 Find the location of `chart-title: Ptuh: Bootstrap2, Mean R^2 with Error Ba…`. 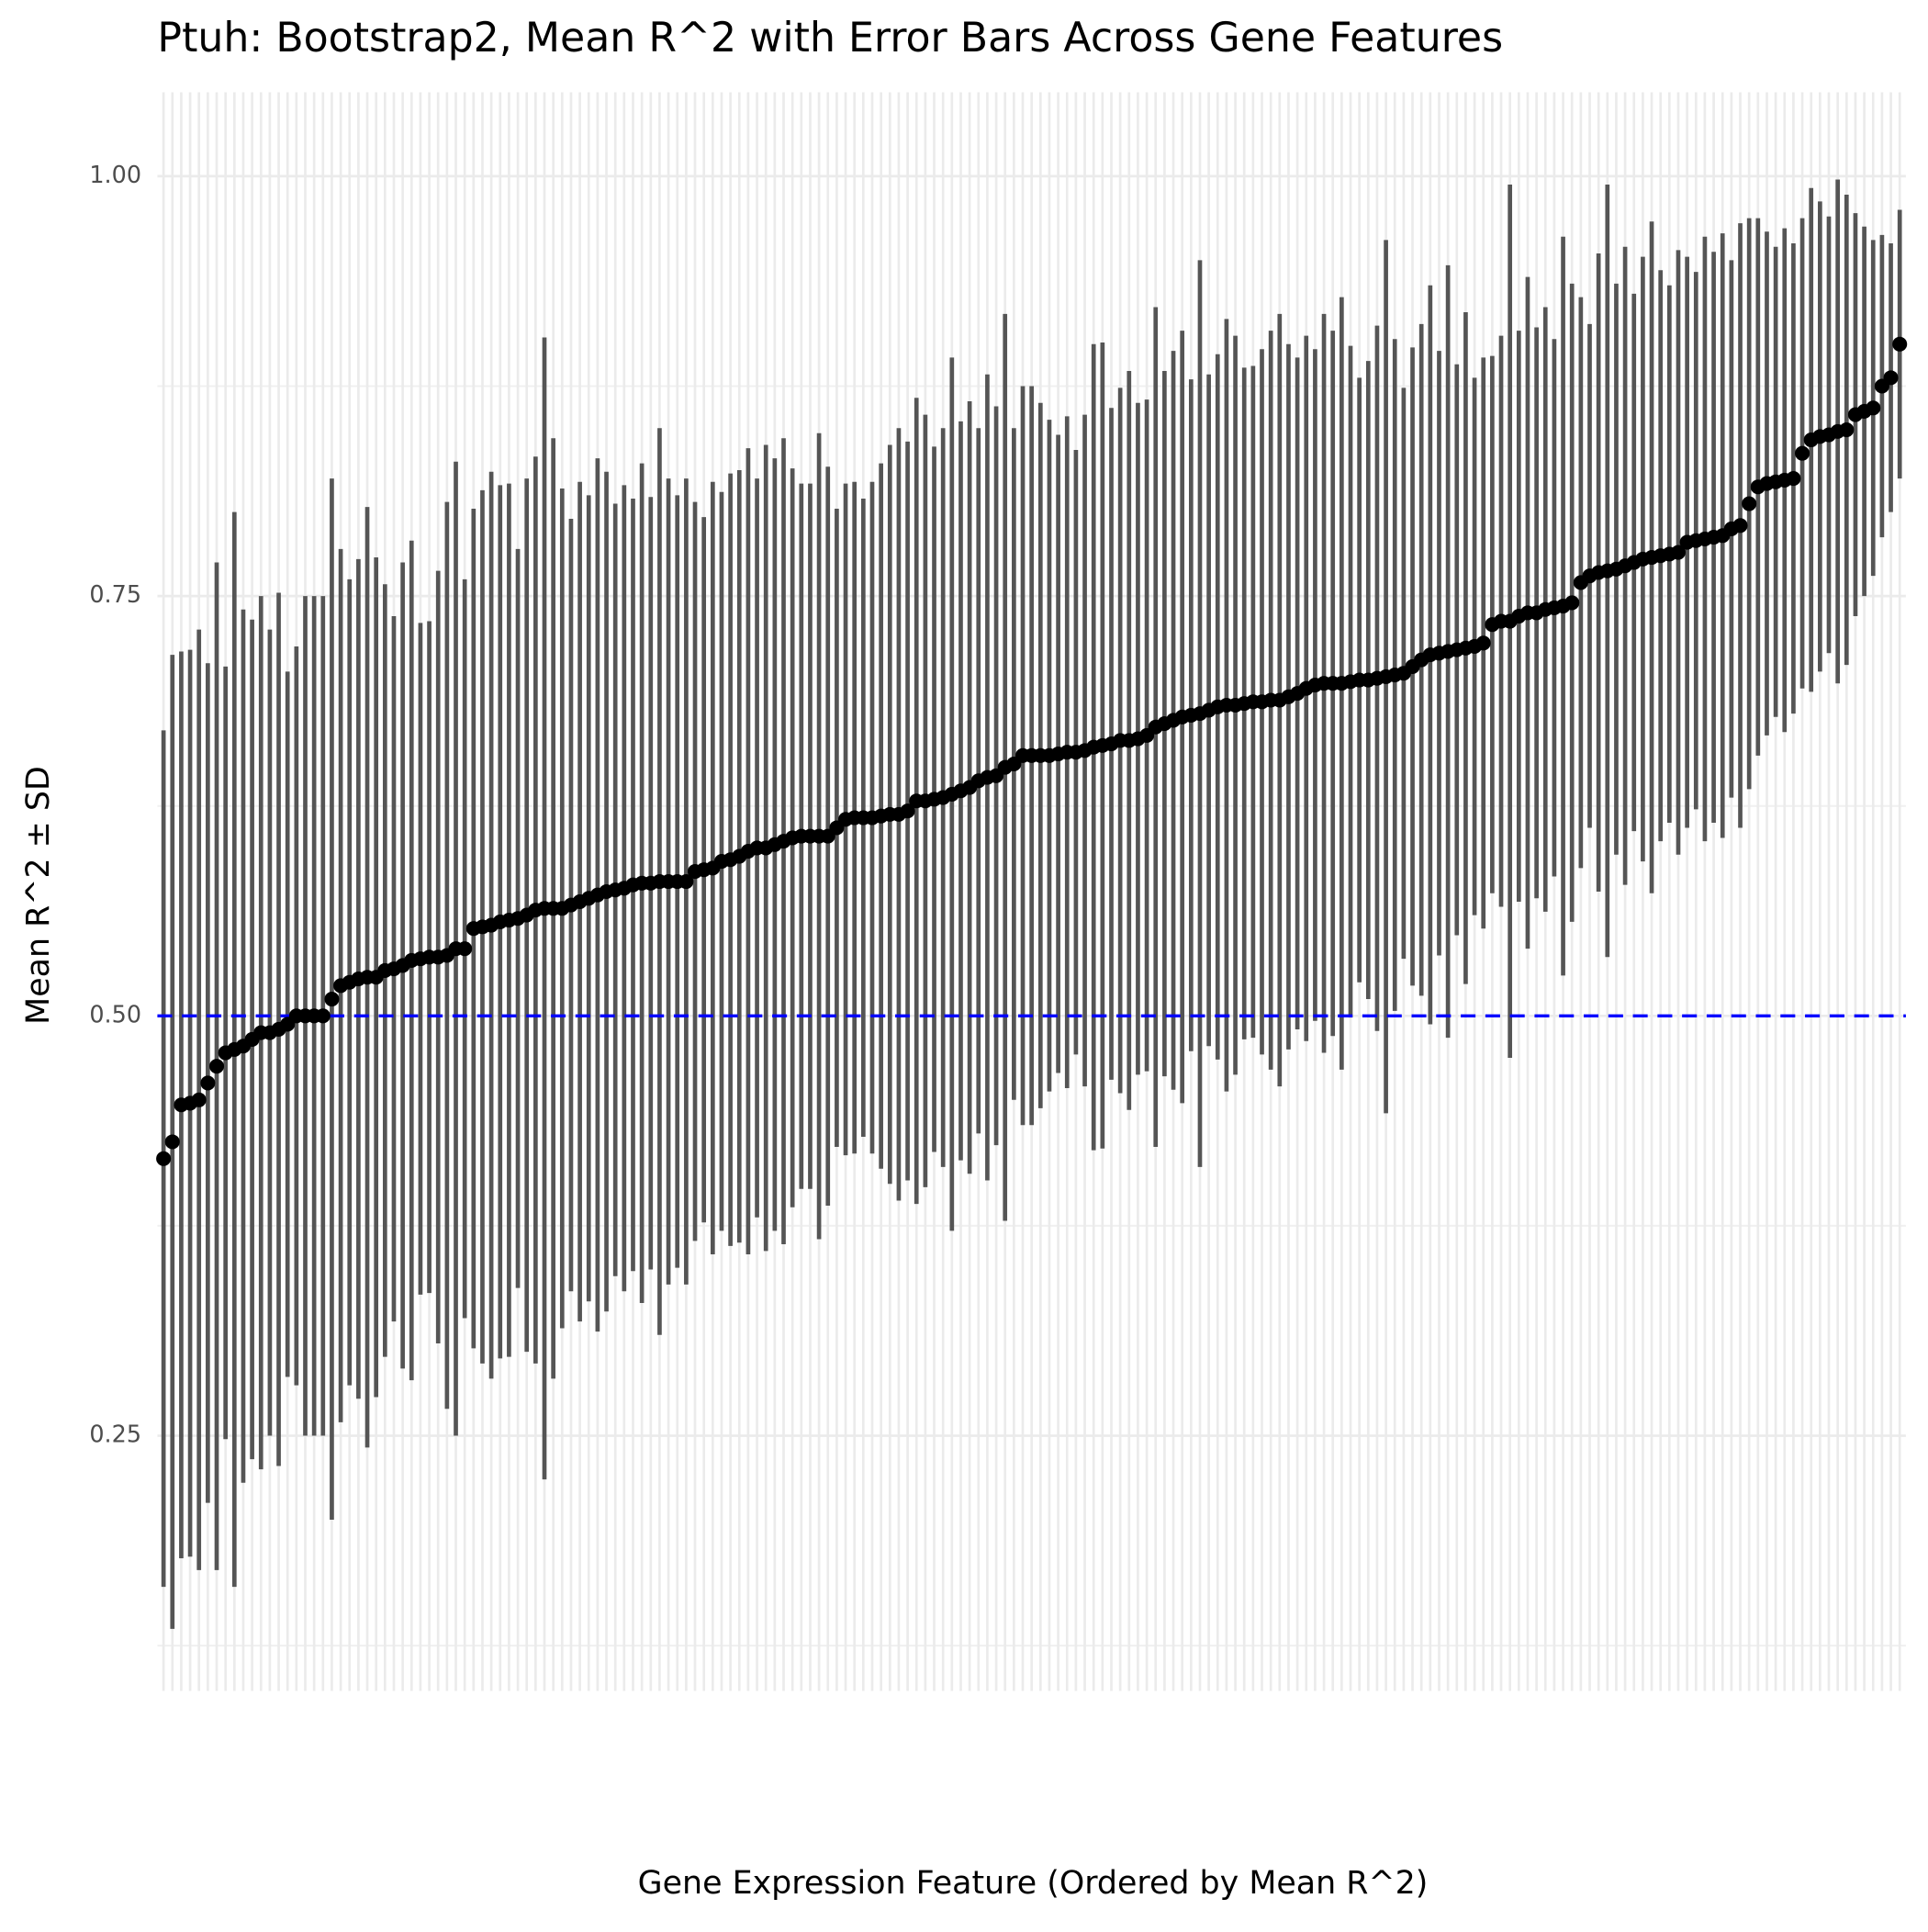

chart-title: Ptuh: Bootstrap2, Mean R^2 with Error Ba… is located at coordinates (830, 38).